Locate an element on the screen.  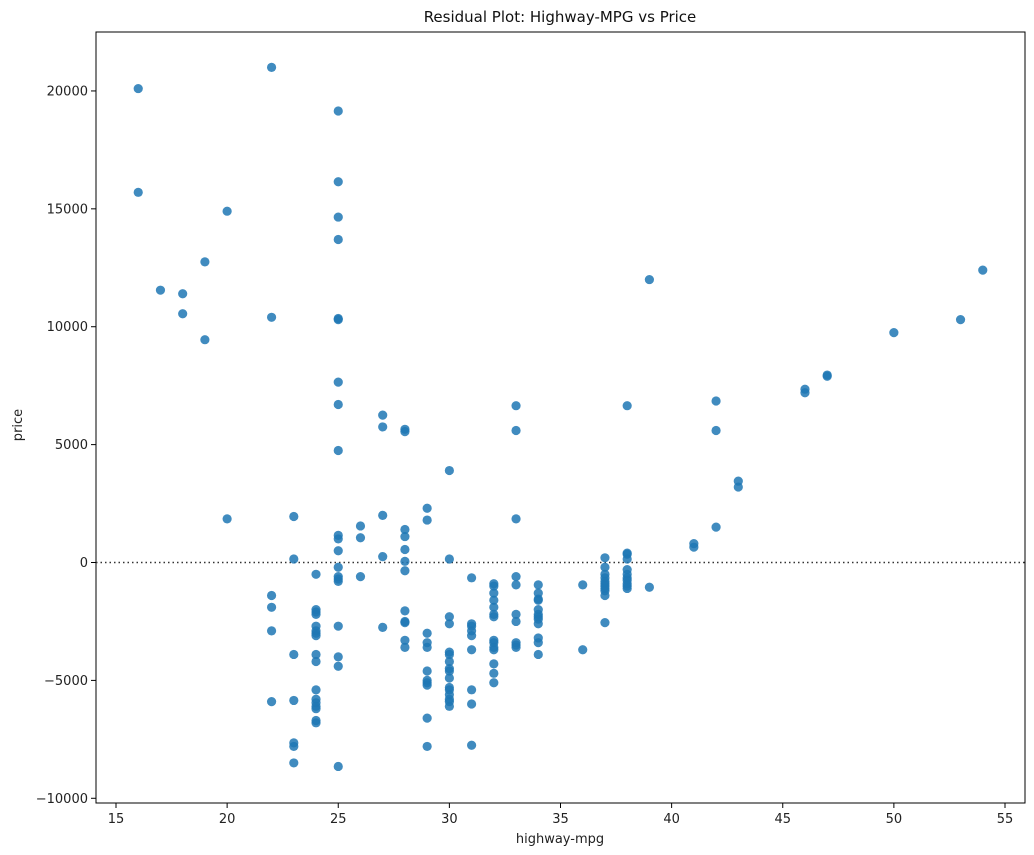
y-tick-label: −10000 is located at coordinates (62, 799).